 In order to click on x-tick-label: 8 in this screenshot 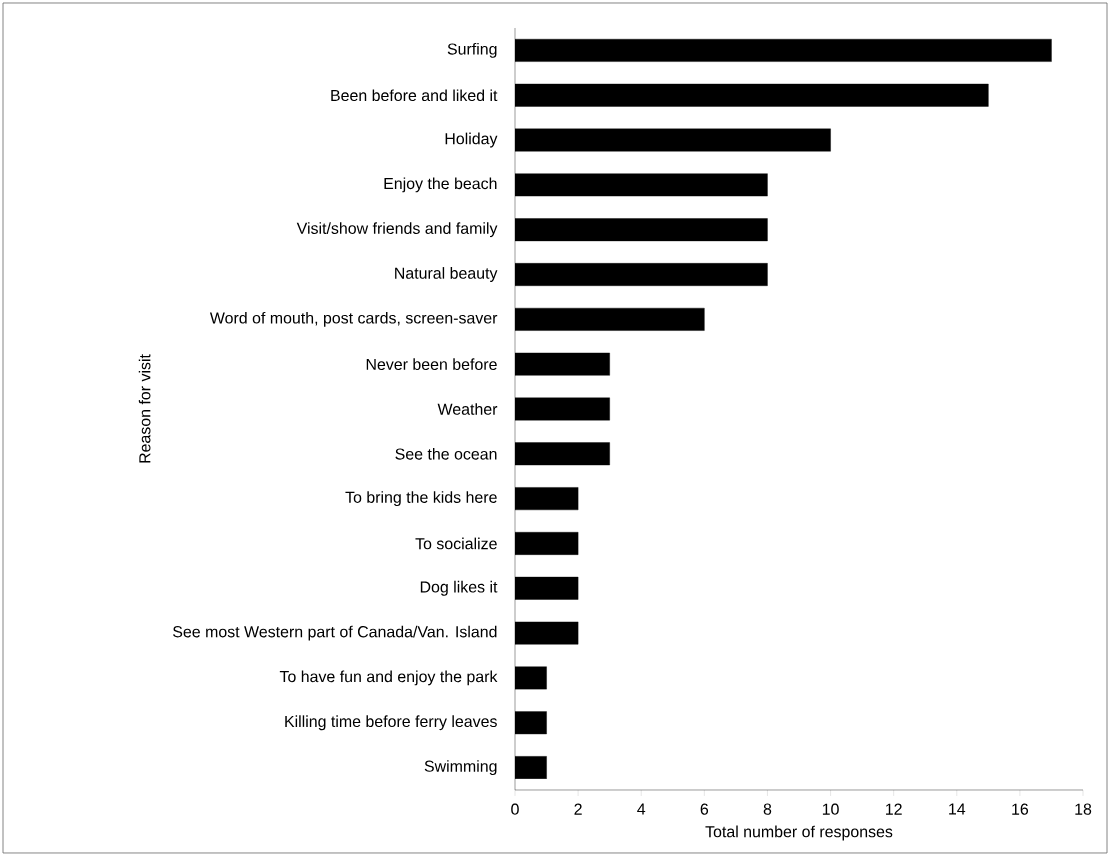, I will do `click(767, 809)`.